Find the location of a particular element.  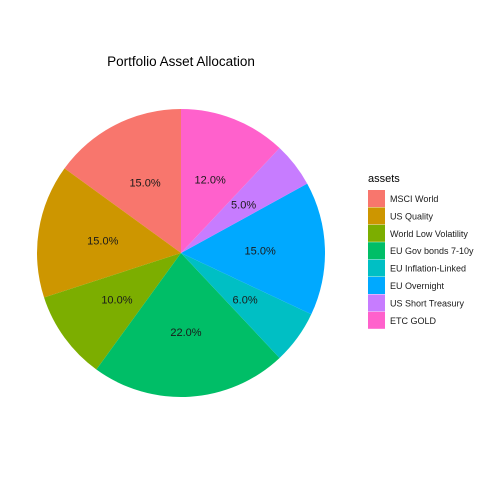

pie-slice-eu-gov-bonds-7-10y is located at coordinates (188, 325).